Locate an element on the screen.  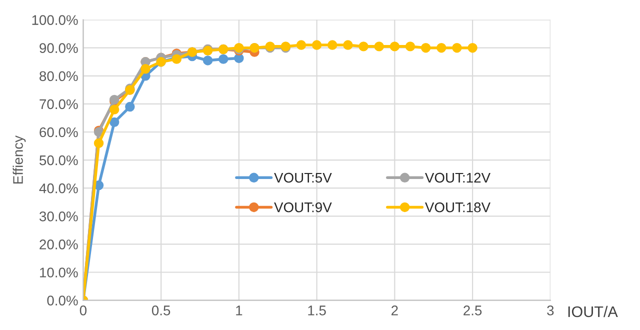
y-tick-label: 10.0% is located at coordinates (59, 273).